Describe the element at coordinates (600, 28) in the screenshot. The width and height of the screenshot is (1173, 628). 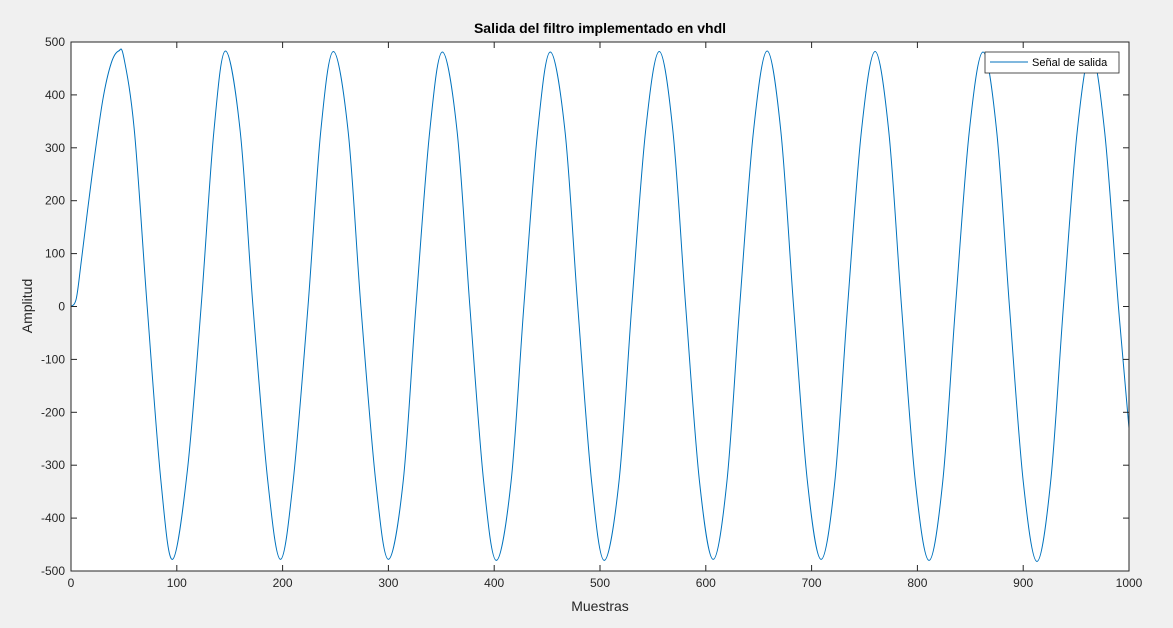
I see `chart-title: Salida del filtro implementado en vhdl` at that location.